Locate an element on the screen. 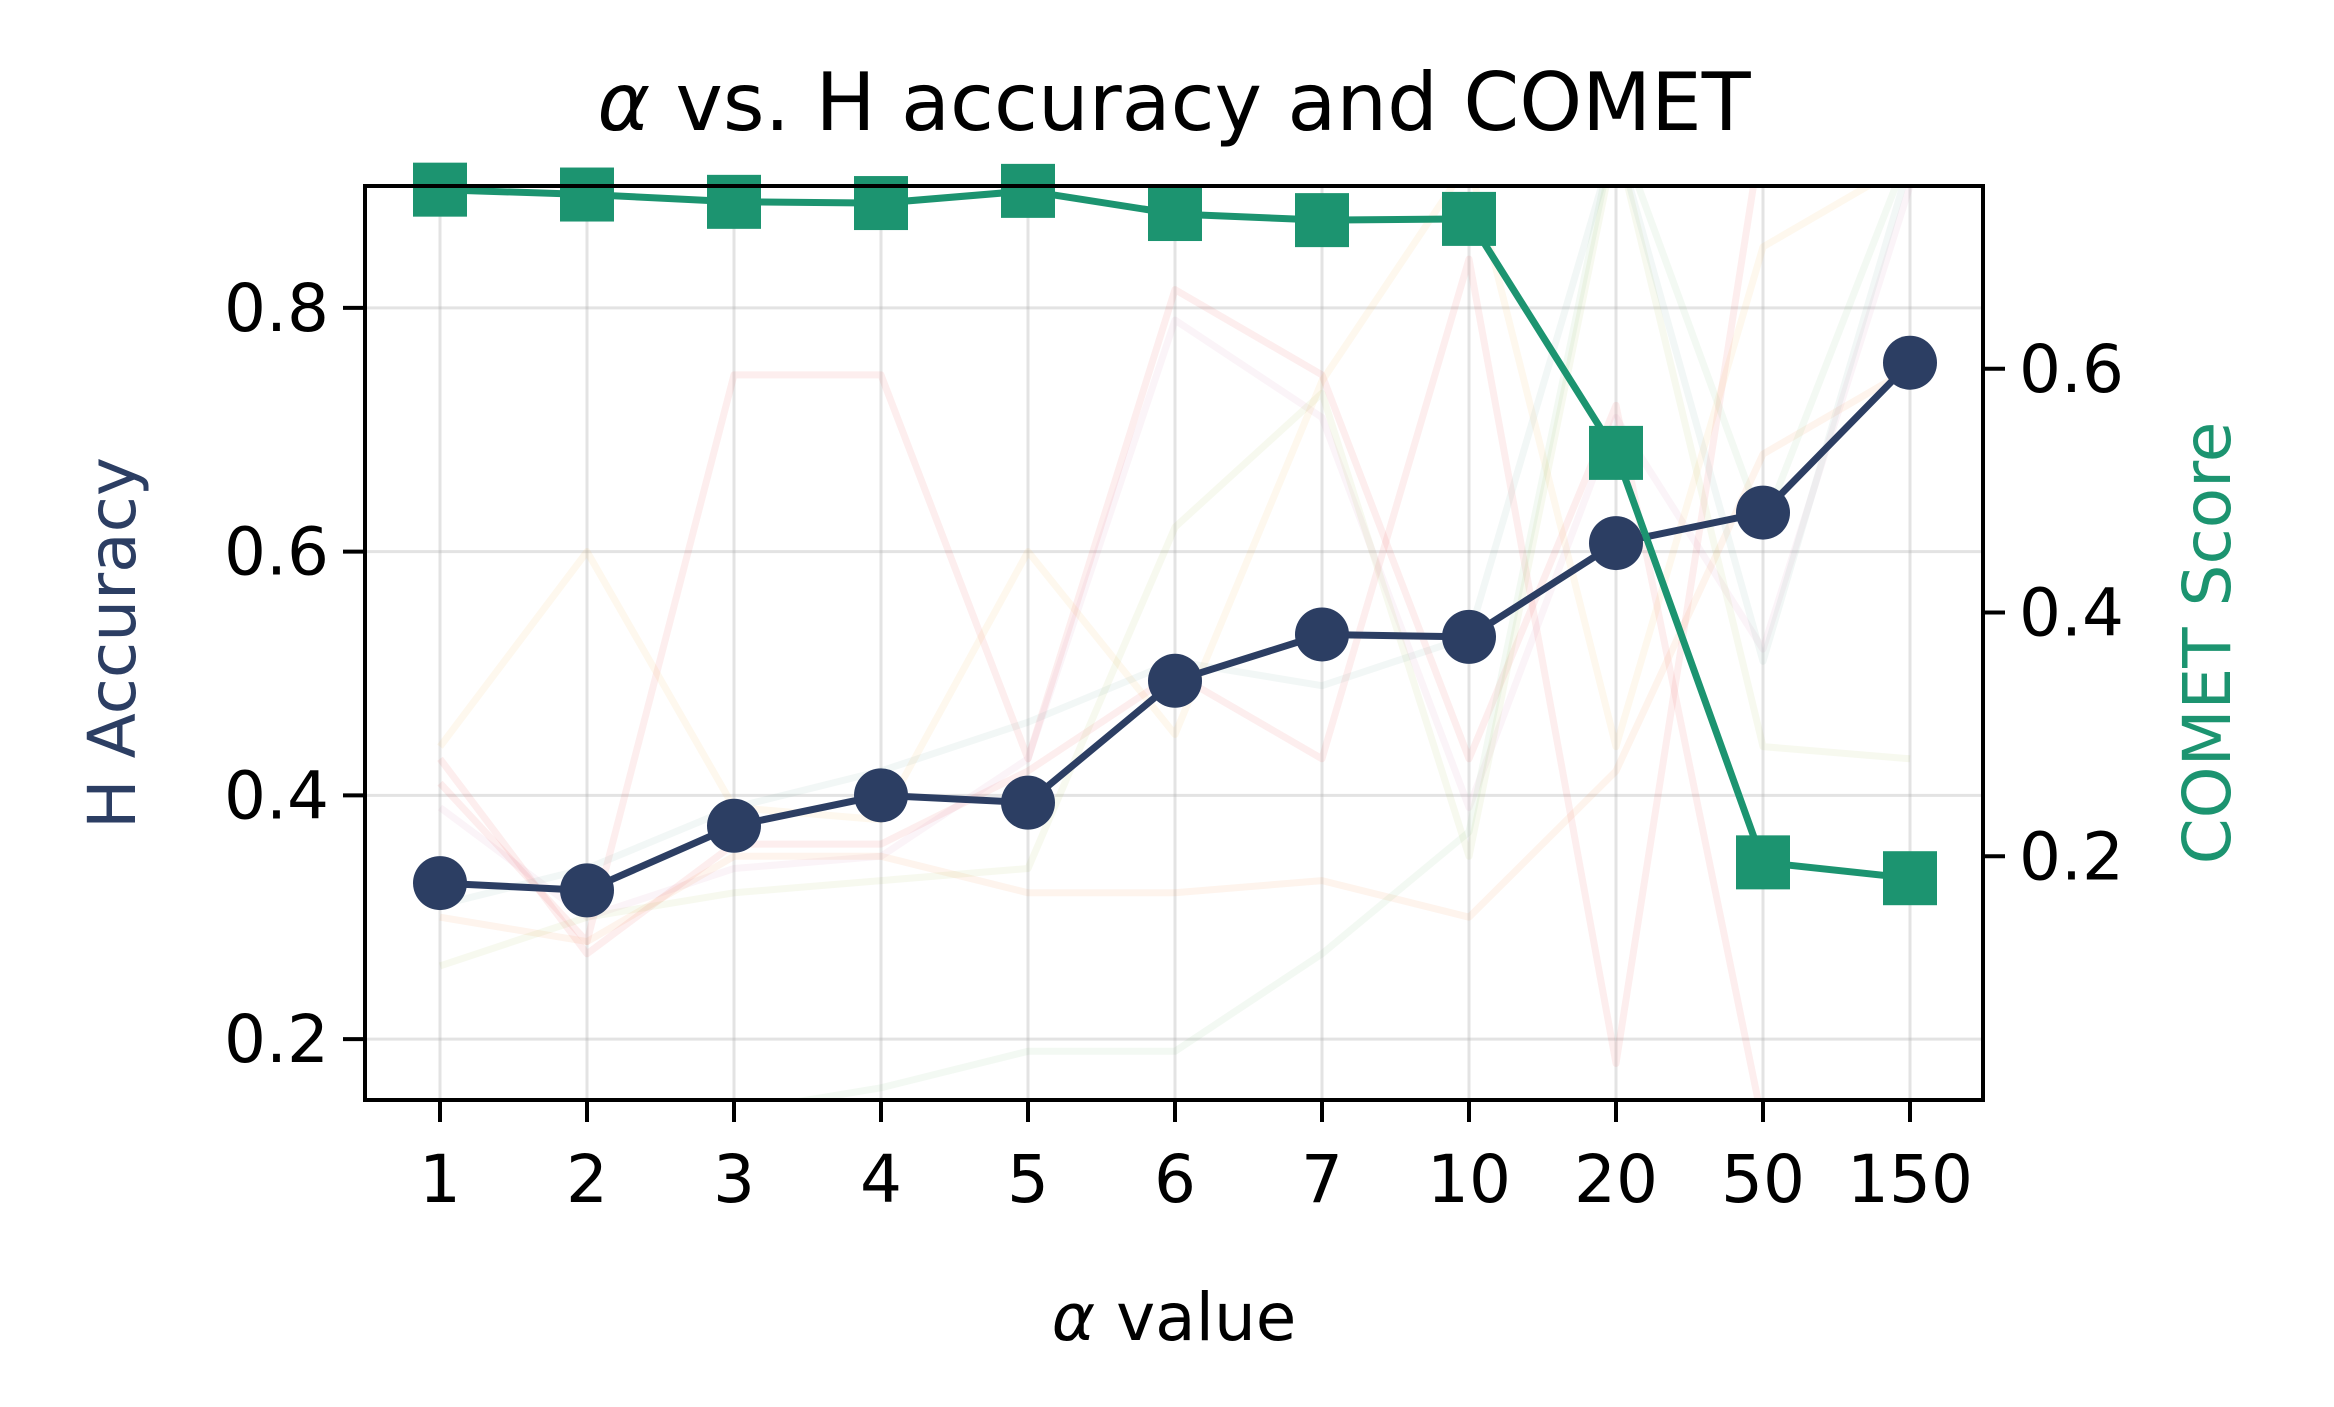 This screenshot has height=1407, width=2334. x-axis-title: α value is located at coordinates (1174, 1317).